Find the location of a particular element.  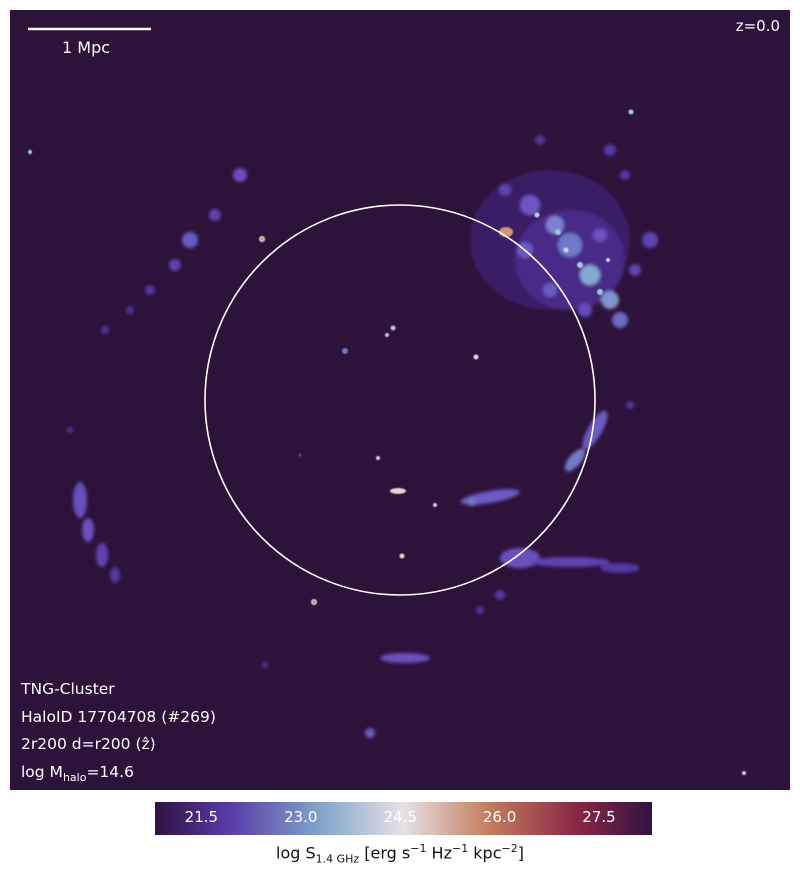

colorbar-tick-label: 26.0 is located at coordinates (499, 817).